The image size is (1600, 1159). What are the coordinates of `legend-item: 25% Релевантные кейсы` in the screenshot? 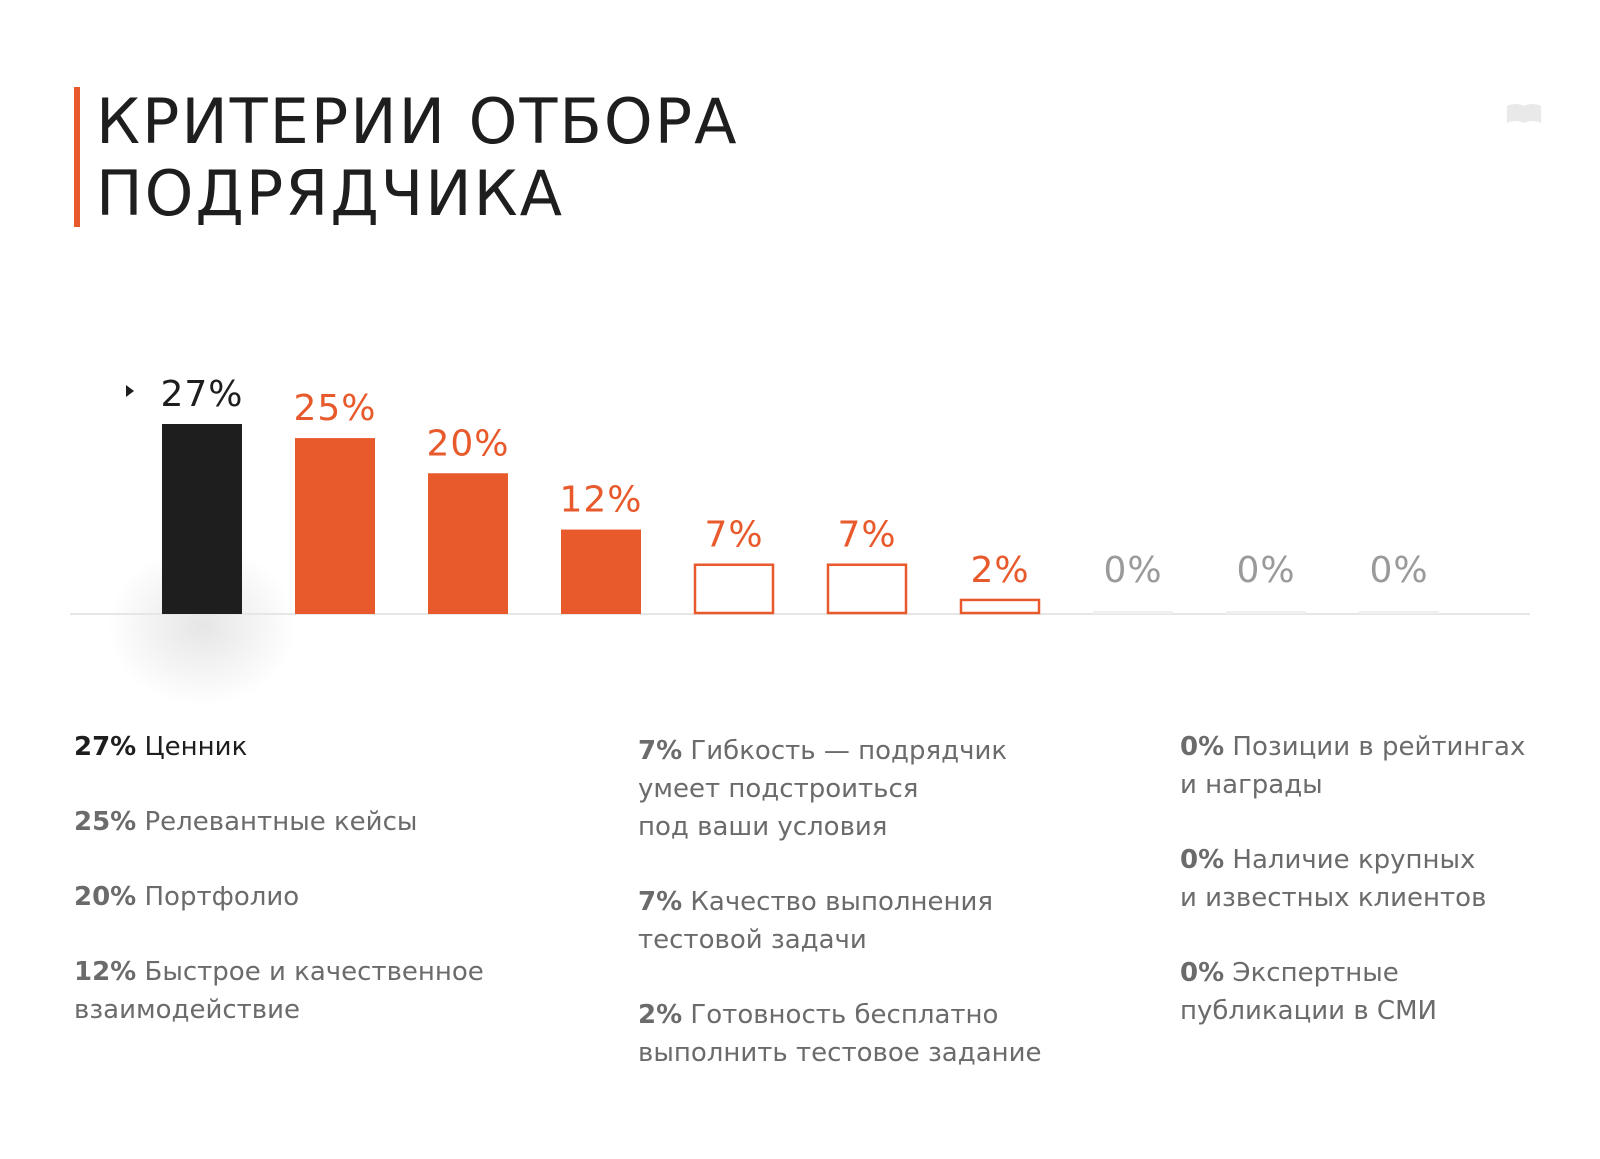 It's located at (324, 822).